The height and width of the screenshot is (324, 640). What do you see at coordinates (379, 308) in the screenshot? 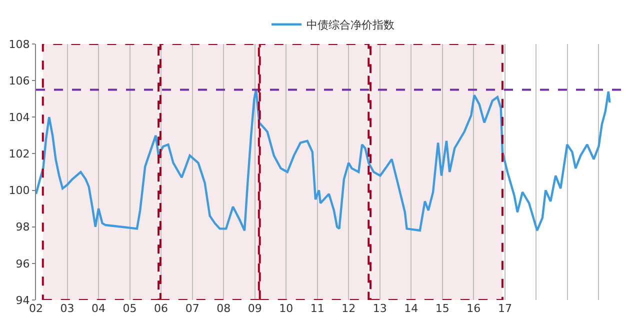
I see `x-tick-label: 13` at bounding box center [379, 308].